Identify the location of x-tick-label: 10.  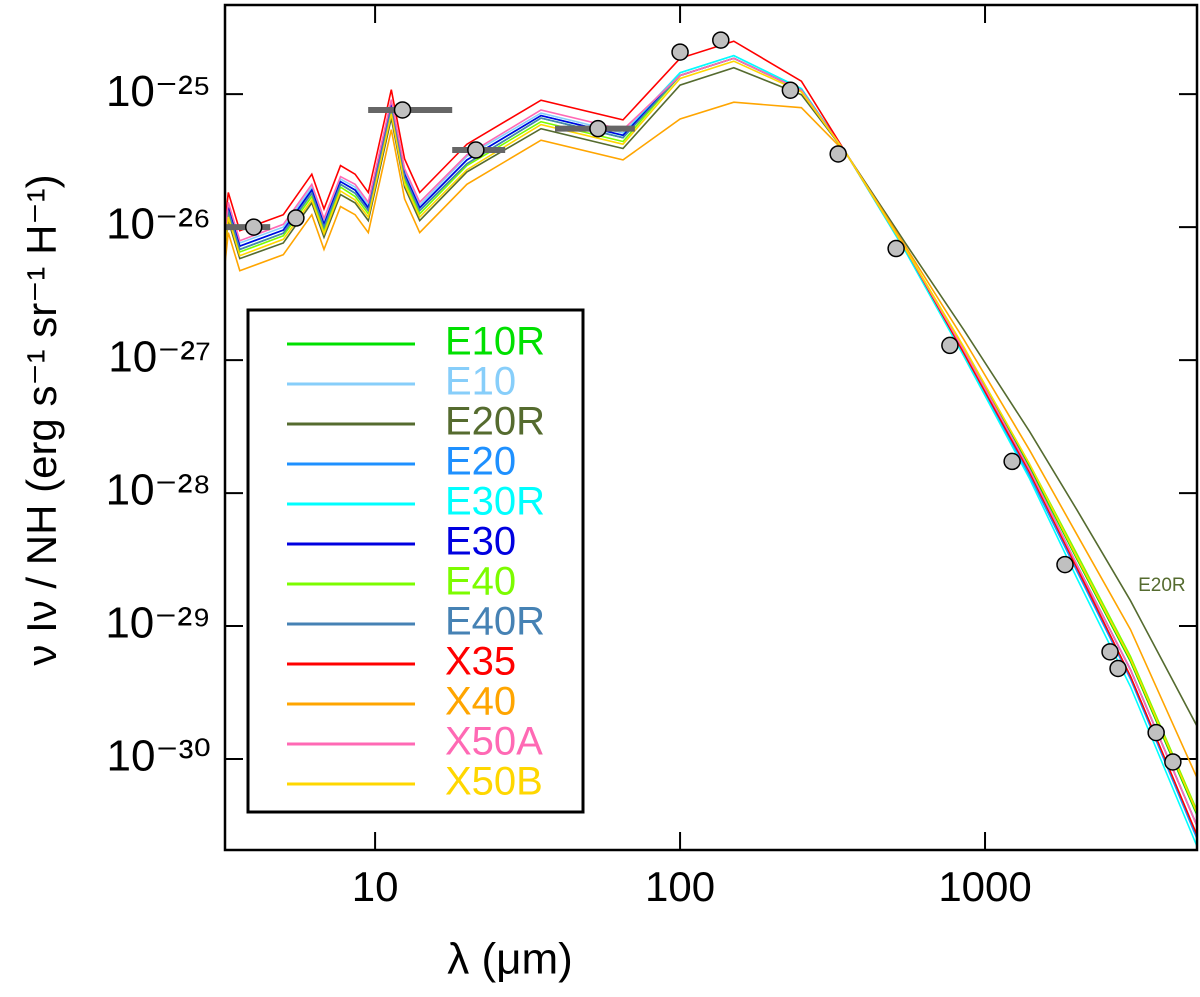
(375, 886).